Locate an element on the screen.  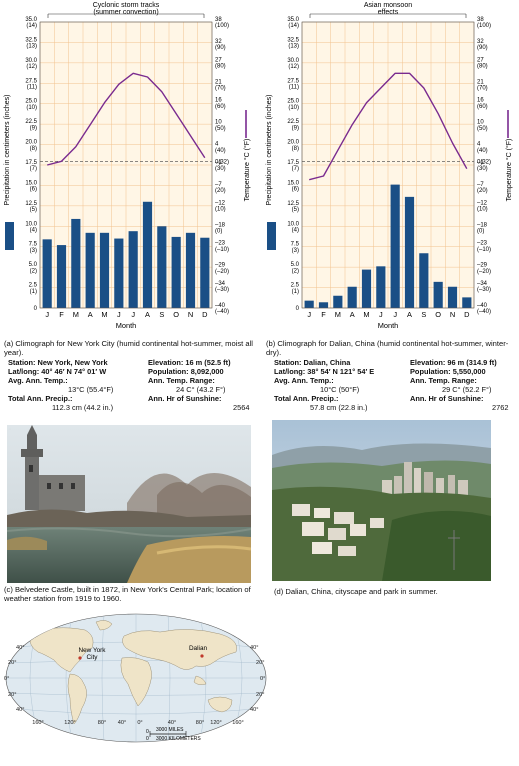
station-precip-label: Total Ann. Precip.: is located at coordinates (306, 398).